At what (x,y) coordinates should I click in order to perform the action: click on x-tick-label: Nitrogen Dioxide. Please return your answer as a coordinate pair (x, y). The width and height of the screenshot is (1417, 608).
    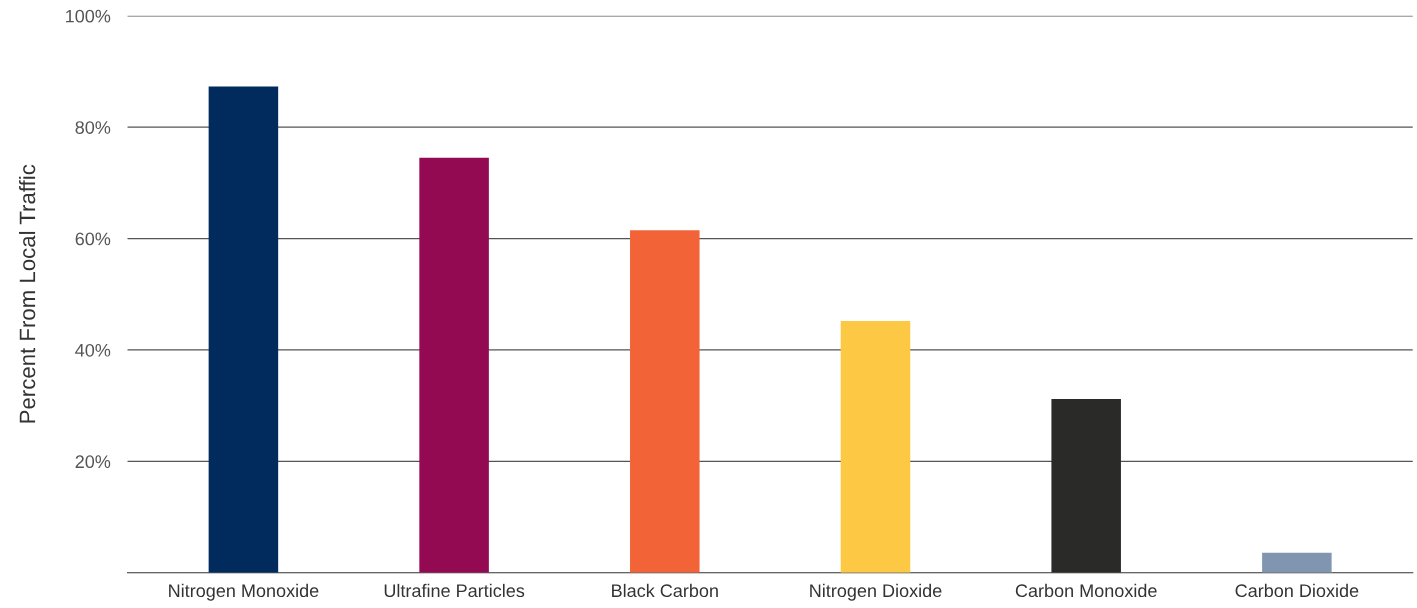
    Looking at the image, I should click on (876, 592).